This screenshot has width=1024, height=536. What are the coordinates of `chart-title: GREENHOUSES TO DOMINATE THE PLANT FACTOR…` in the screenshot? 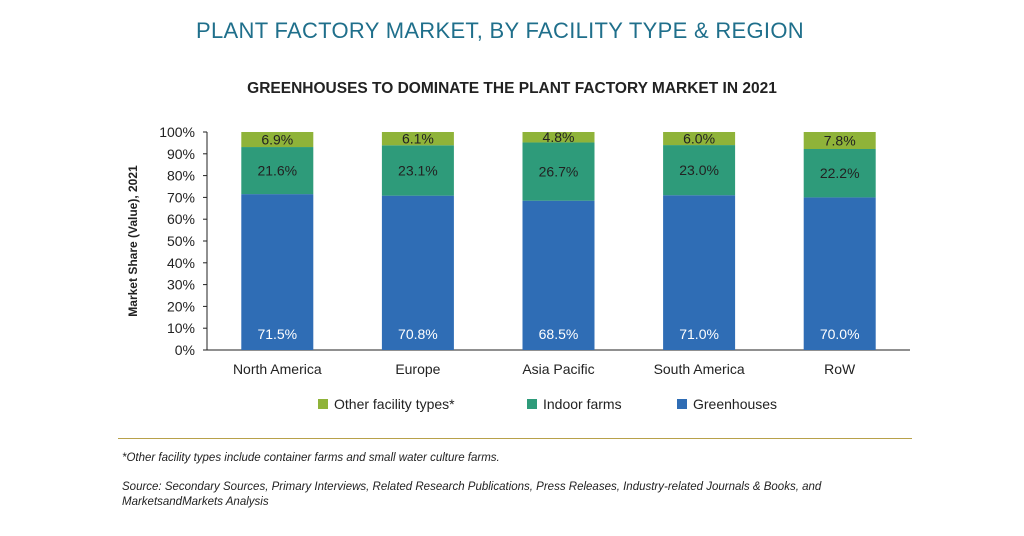 It's located at (512, 88).